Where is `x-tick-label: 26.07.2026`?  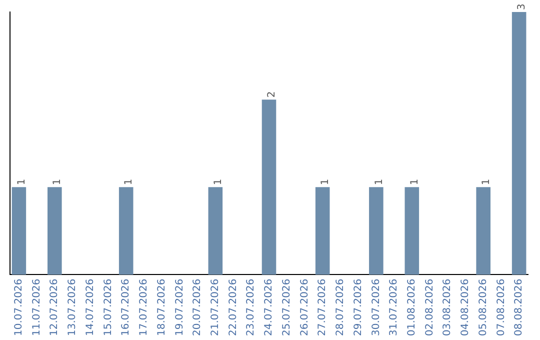
x-tick-label: 26.07.2026 is located at coordinates (304, 307).